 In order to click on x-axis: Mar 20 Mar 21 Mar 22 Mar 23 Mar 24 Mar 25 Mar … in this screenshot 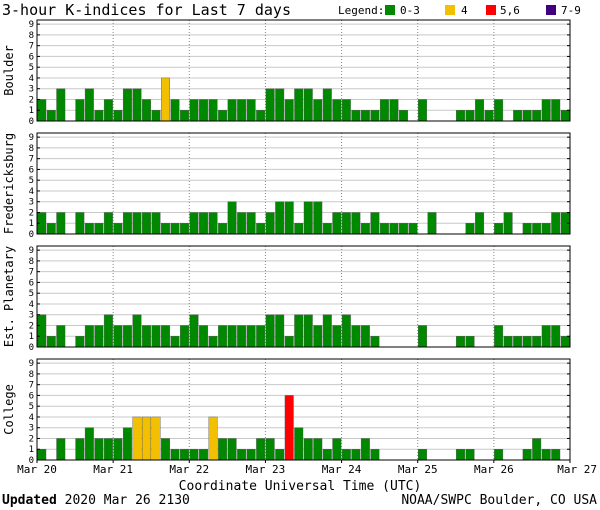, I will do `click(307, 468)`.